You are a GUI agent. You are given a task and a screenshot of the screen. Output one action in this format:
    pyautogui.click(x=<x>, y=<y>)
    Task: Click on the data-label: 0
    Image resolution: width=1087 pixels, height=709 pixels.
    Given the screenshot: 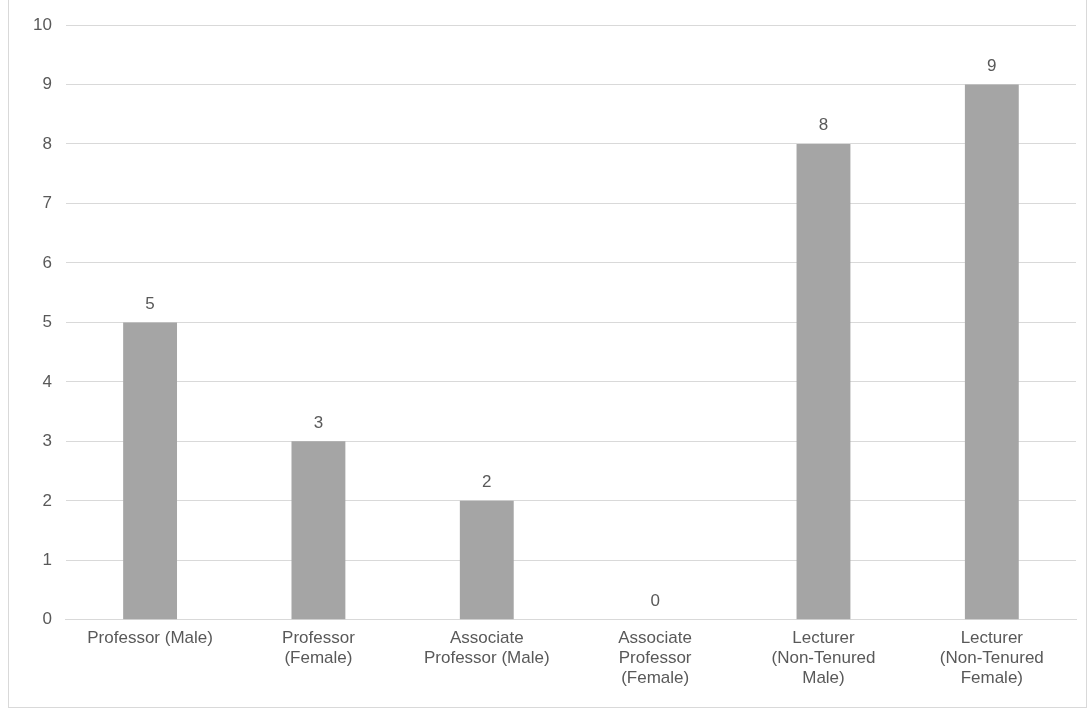 What is the action you would take?
    pyautogui.click(x=655, y=600)
    